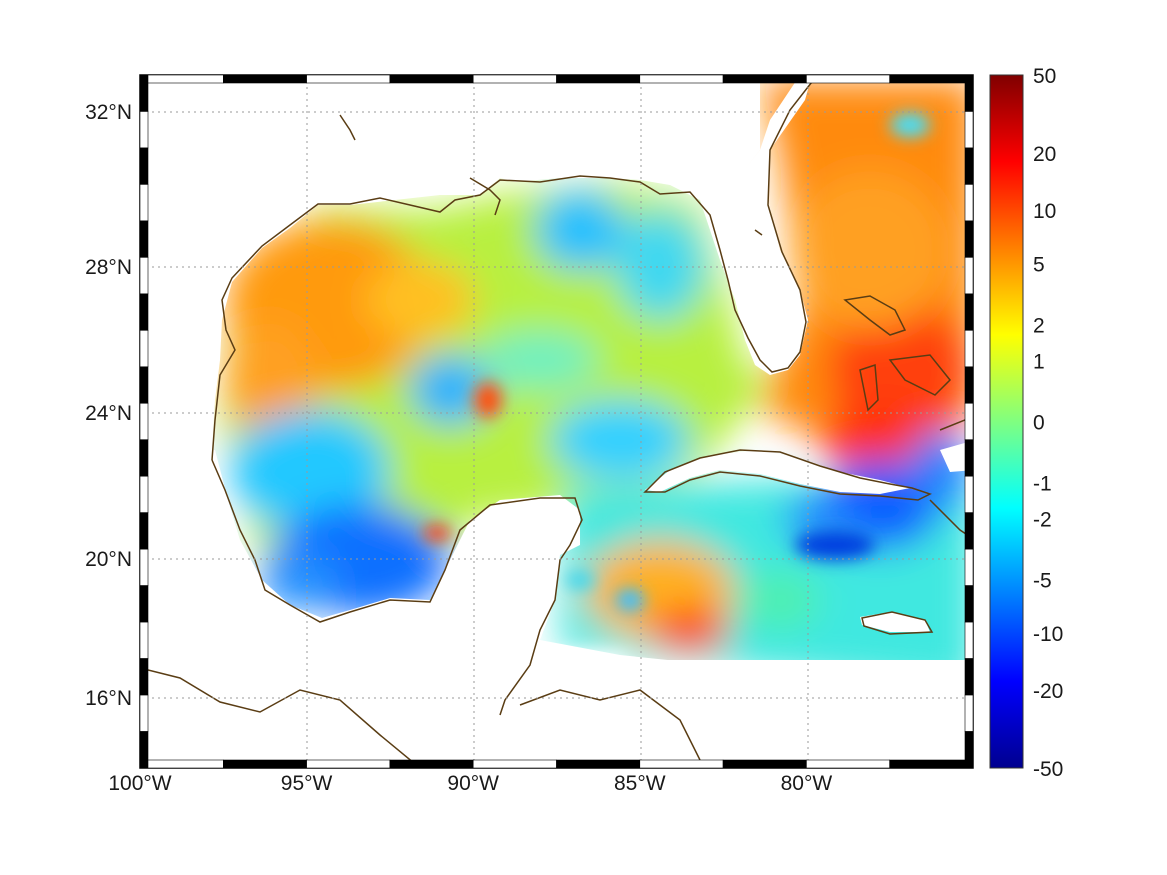  What do you see at coordinates (1039, 423) in the screenshot?
I see `colorbar-tick-label: 0` at bounding box center [1039, 423].